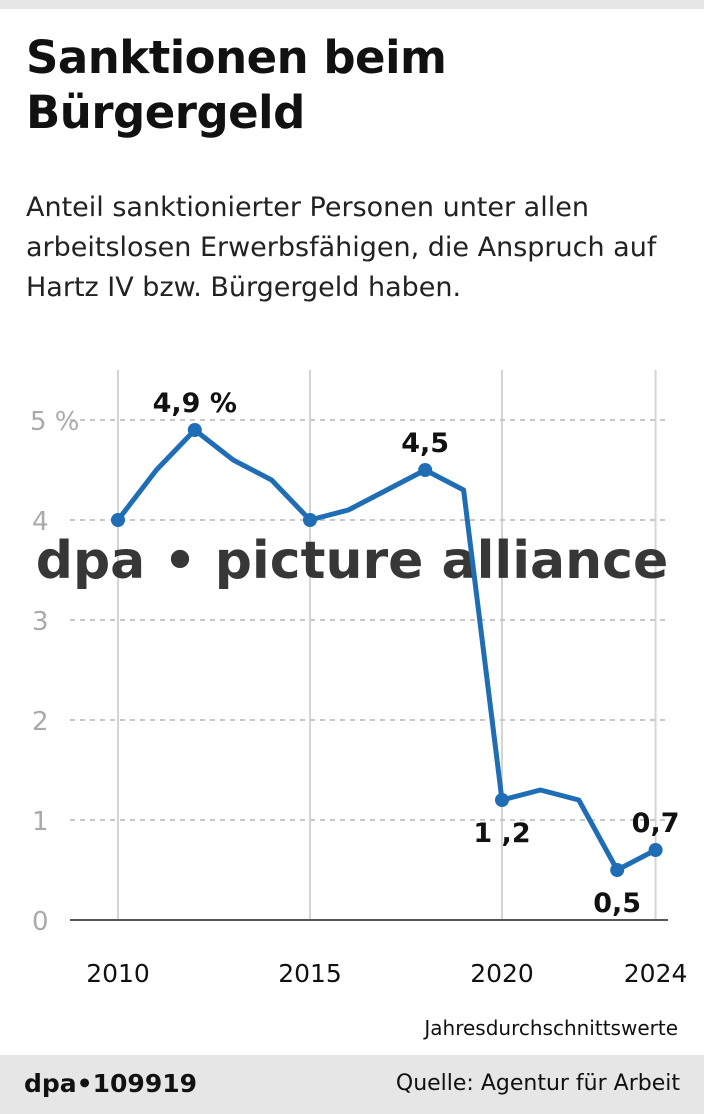  Describe the element at coordinates (195, 403) in the screenshot. I see `data-label: 4,9 %` at that location.